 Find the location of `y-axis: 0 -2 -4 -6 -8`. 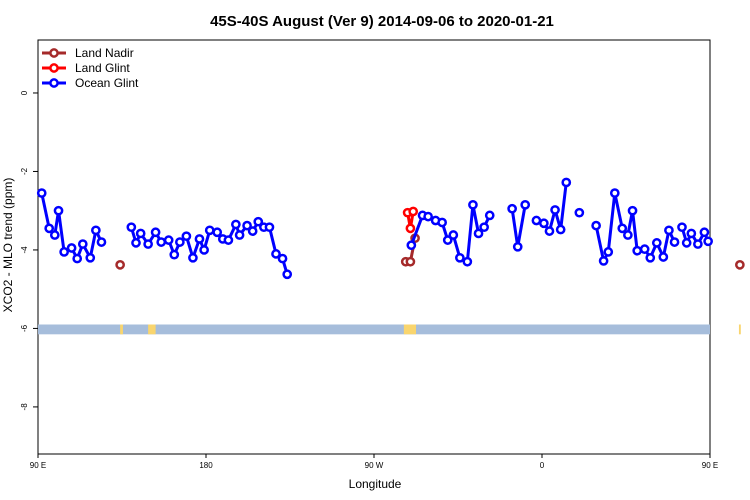

y-axis: 0 -2 -4 -6 -8 is located at coordinates (29, 250).